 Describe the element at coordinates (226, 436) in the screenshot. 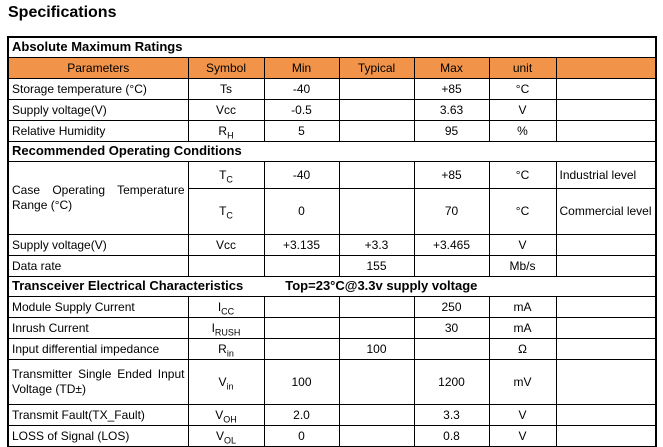

I see `cell-symbol: VOL` at that location.